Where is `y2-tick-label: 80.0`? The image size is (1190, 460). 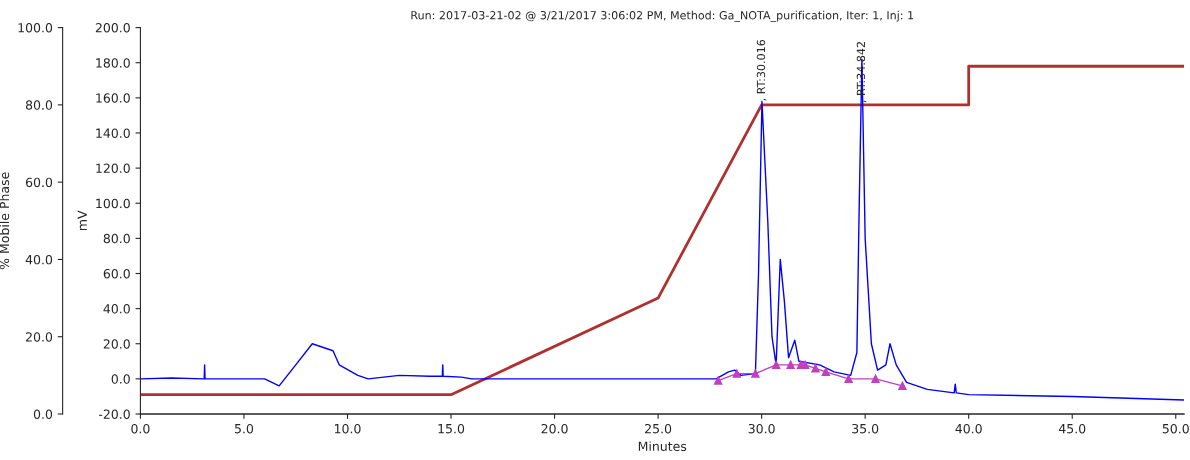
y2-tick-label: 80.0 is located at coordinates (39, 105).